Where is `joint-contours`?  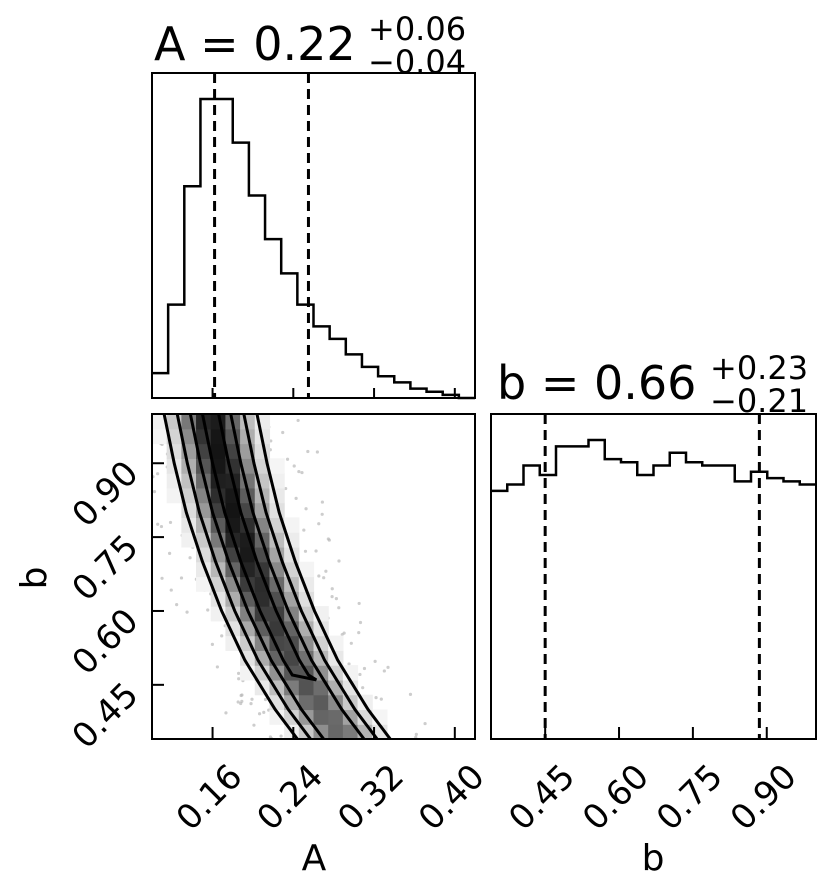 joint-contours is located at coordinates (277, 576).